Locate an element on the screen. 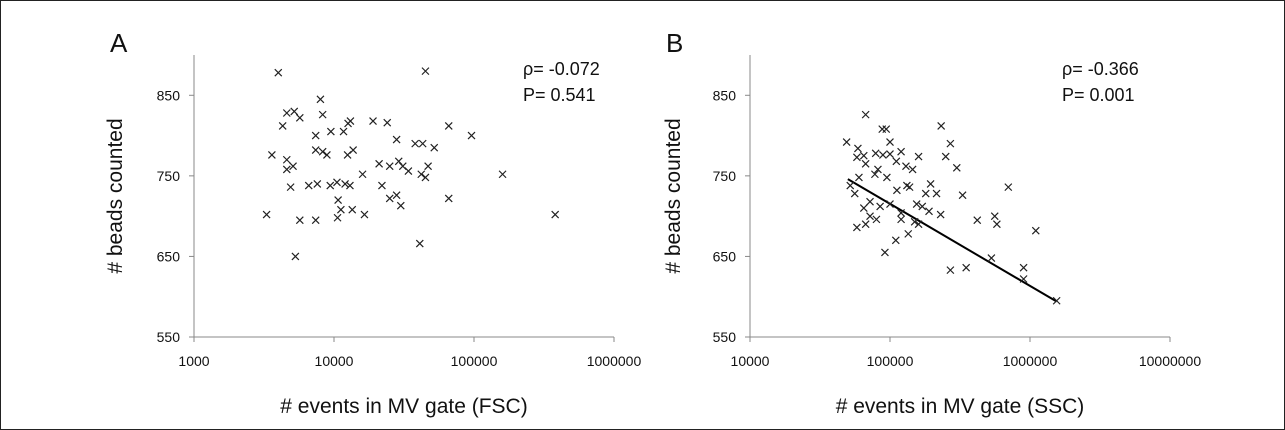 This screenshot has width=1285, height=430. panel-a-x-axis-title: # events in MV gate (FSC) is located at coordinates (403, 406).